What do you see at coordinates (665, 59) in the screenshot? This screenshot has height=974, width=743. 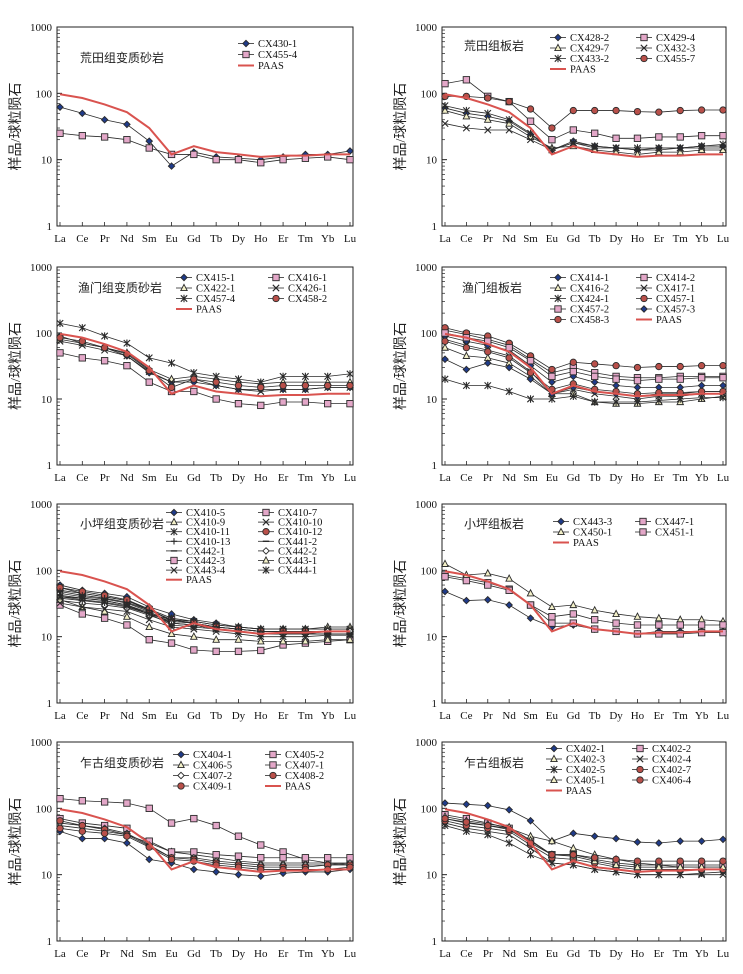 I see `legend-item: CX455-7` at bounding box center [665, 59].